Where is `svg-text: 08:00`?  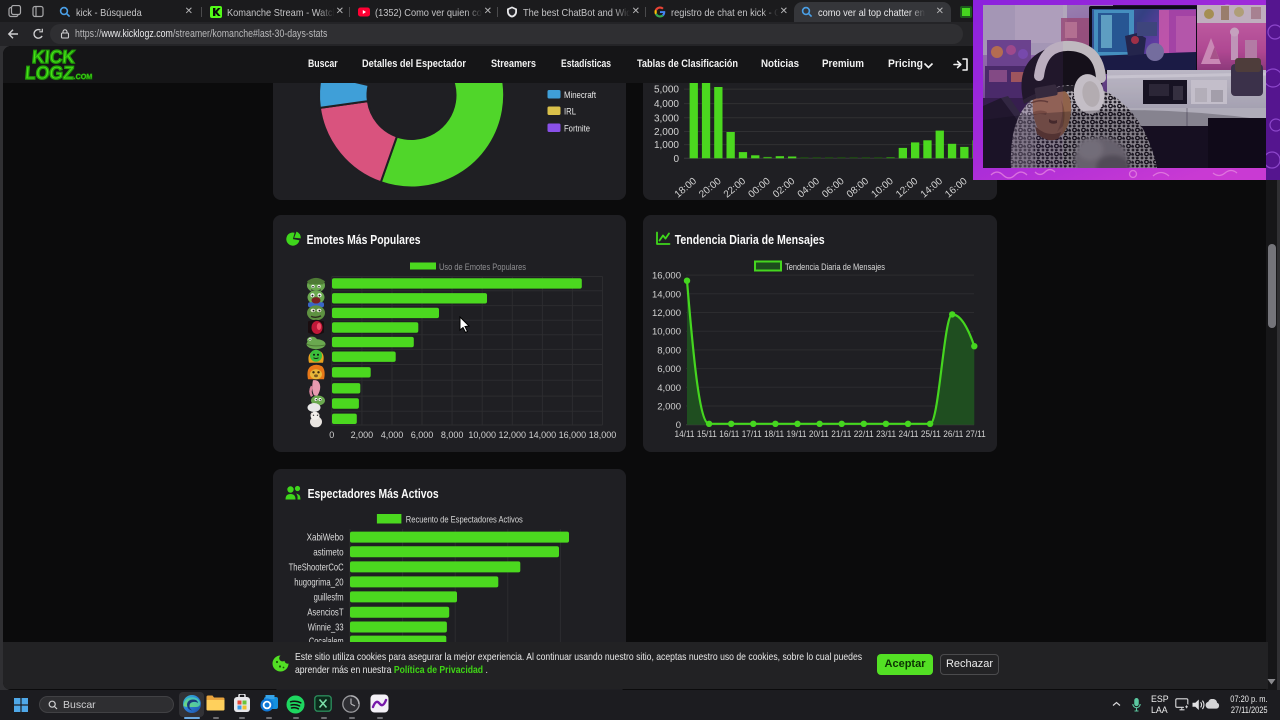 svg-text: 08:00 is located at coordinates (858, 188).